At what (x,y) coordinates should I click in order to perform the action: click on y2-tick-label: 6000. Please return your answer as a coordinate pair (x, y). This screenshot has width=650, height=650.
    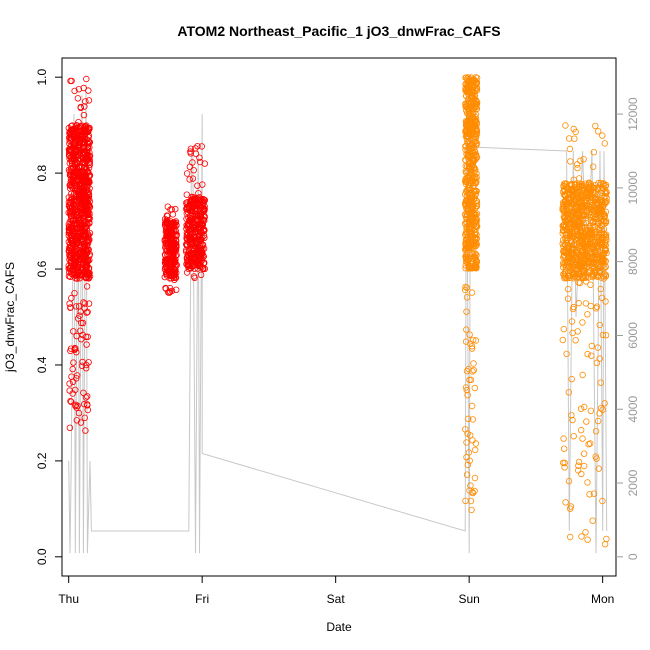
    Looking at the image, I should click on (633, 335).